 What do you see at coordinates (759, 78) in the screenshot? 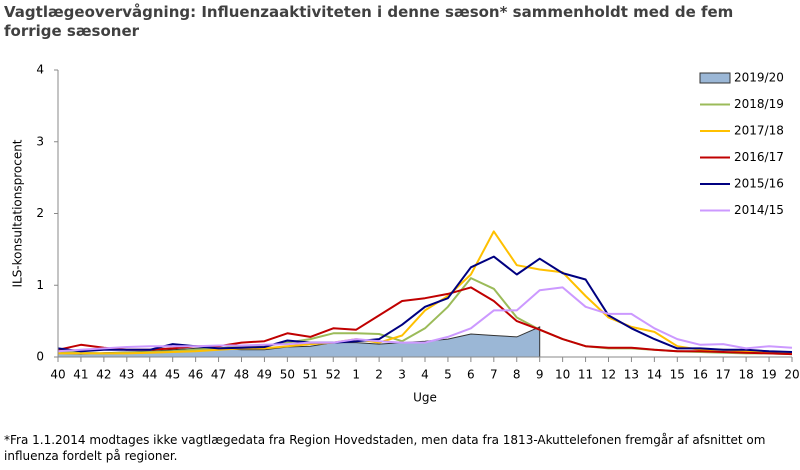
I see `legend-label: 2019/20` at bounding box center [759, 78].